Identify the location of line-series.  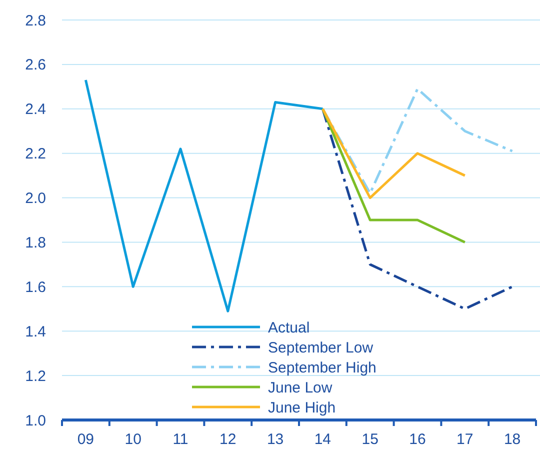
(393, 154).